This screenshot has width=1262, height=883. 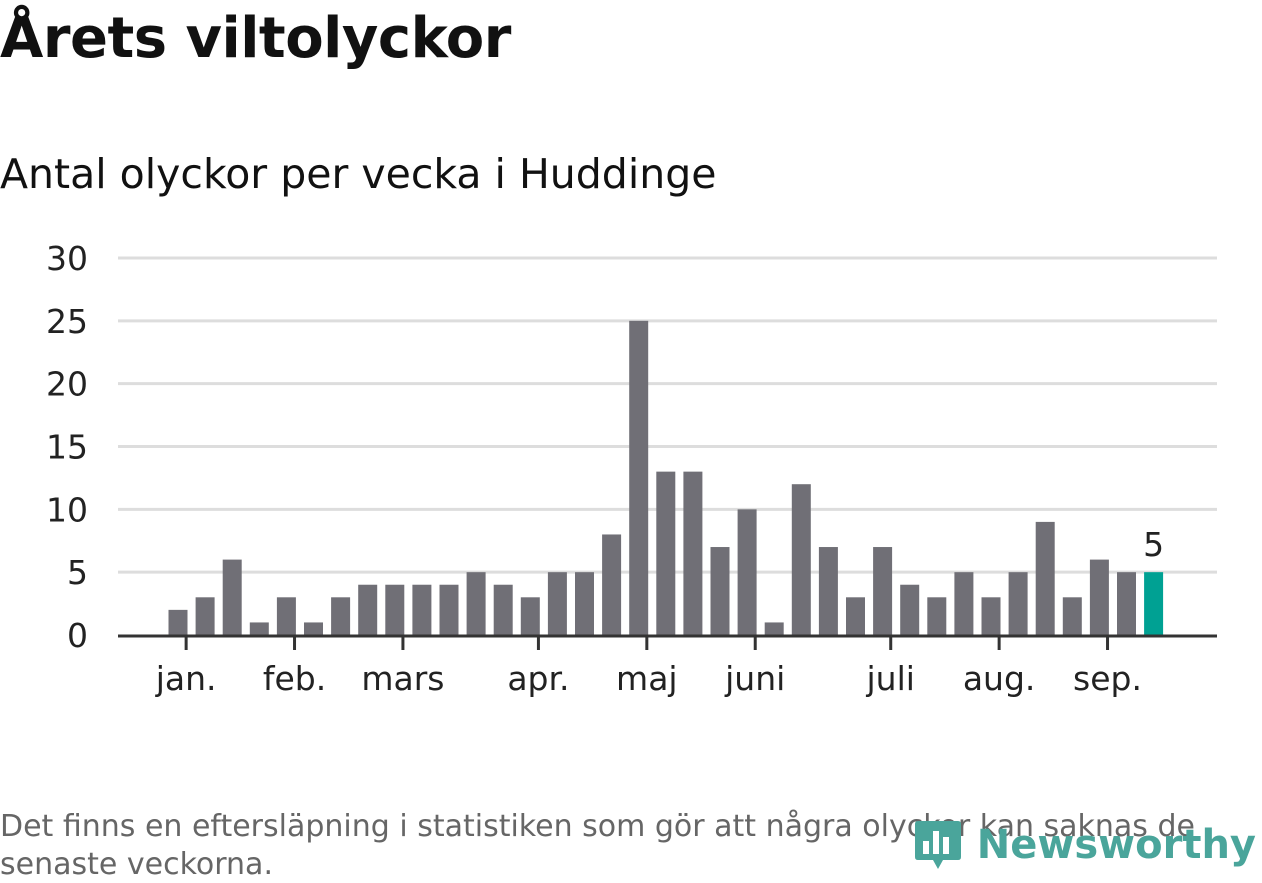 I want to click on y-tick-label: 20, so click(x=67, y=384).